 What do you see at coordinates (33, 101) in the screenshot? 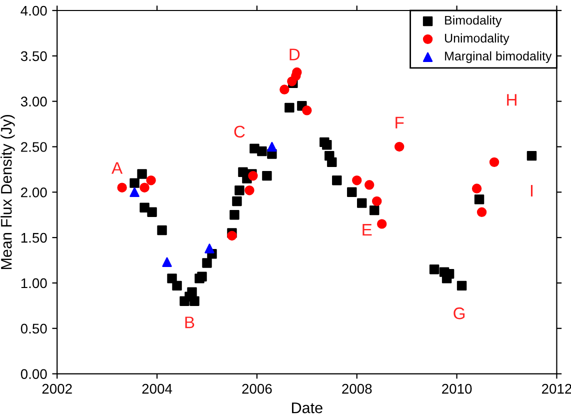
I see `y-tick-label: 3.00` at bounding box center [33, 101].